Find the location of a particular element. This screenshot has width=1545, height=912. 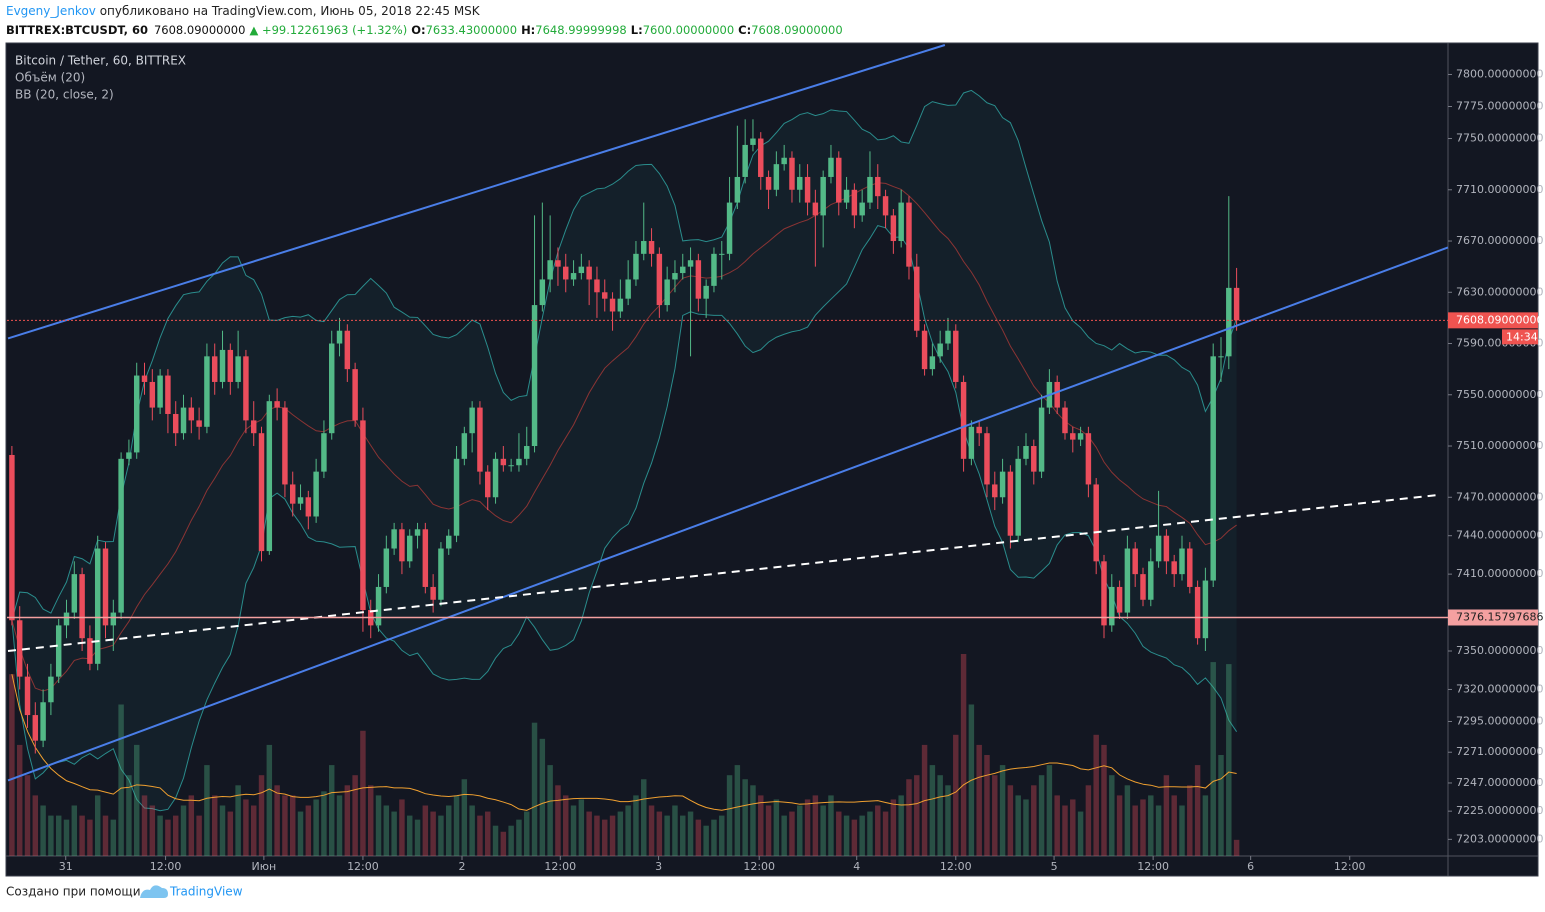

countdown: 14:34 is located at coordinates (1522, 336).